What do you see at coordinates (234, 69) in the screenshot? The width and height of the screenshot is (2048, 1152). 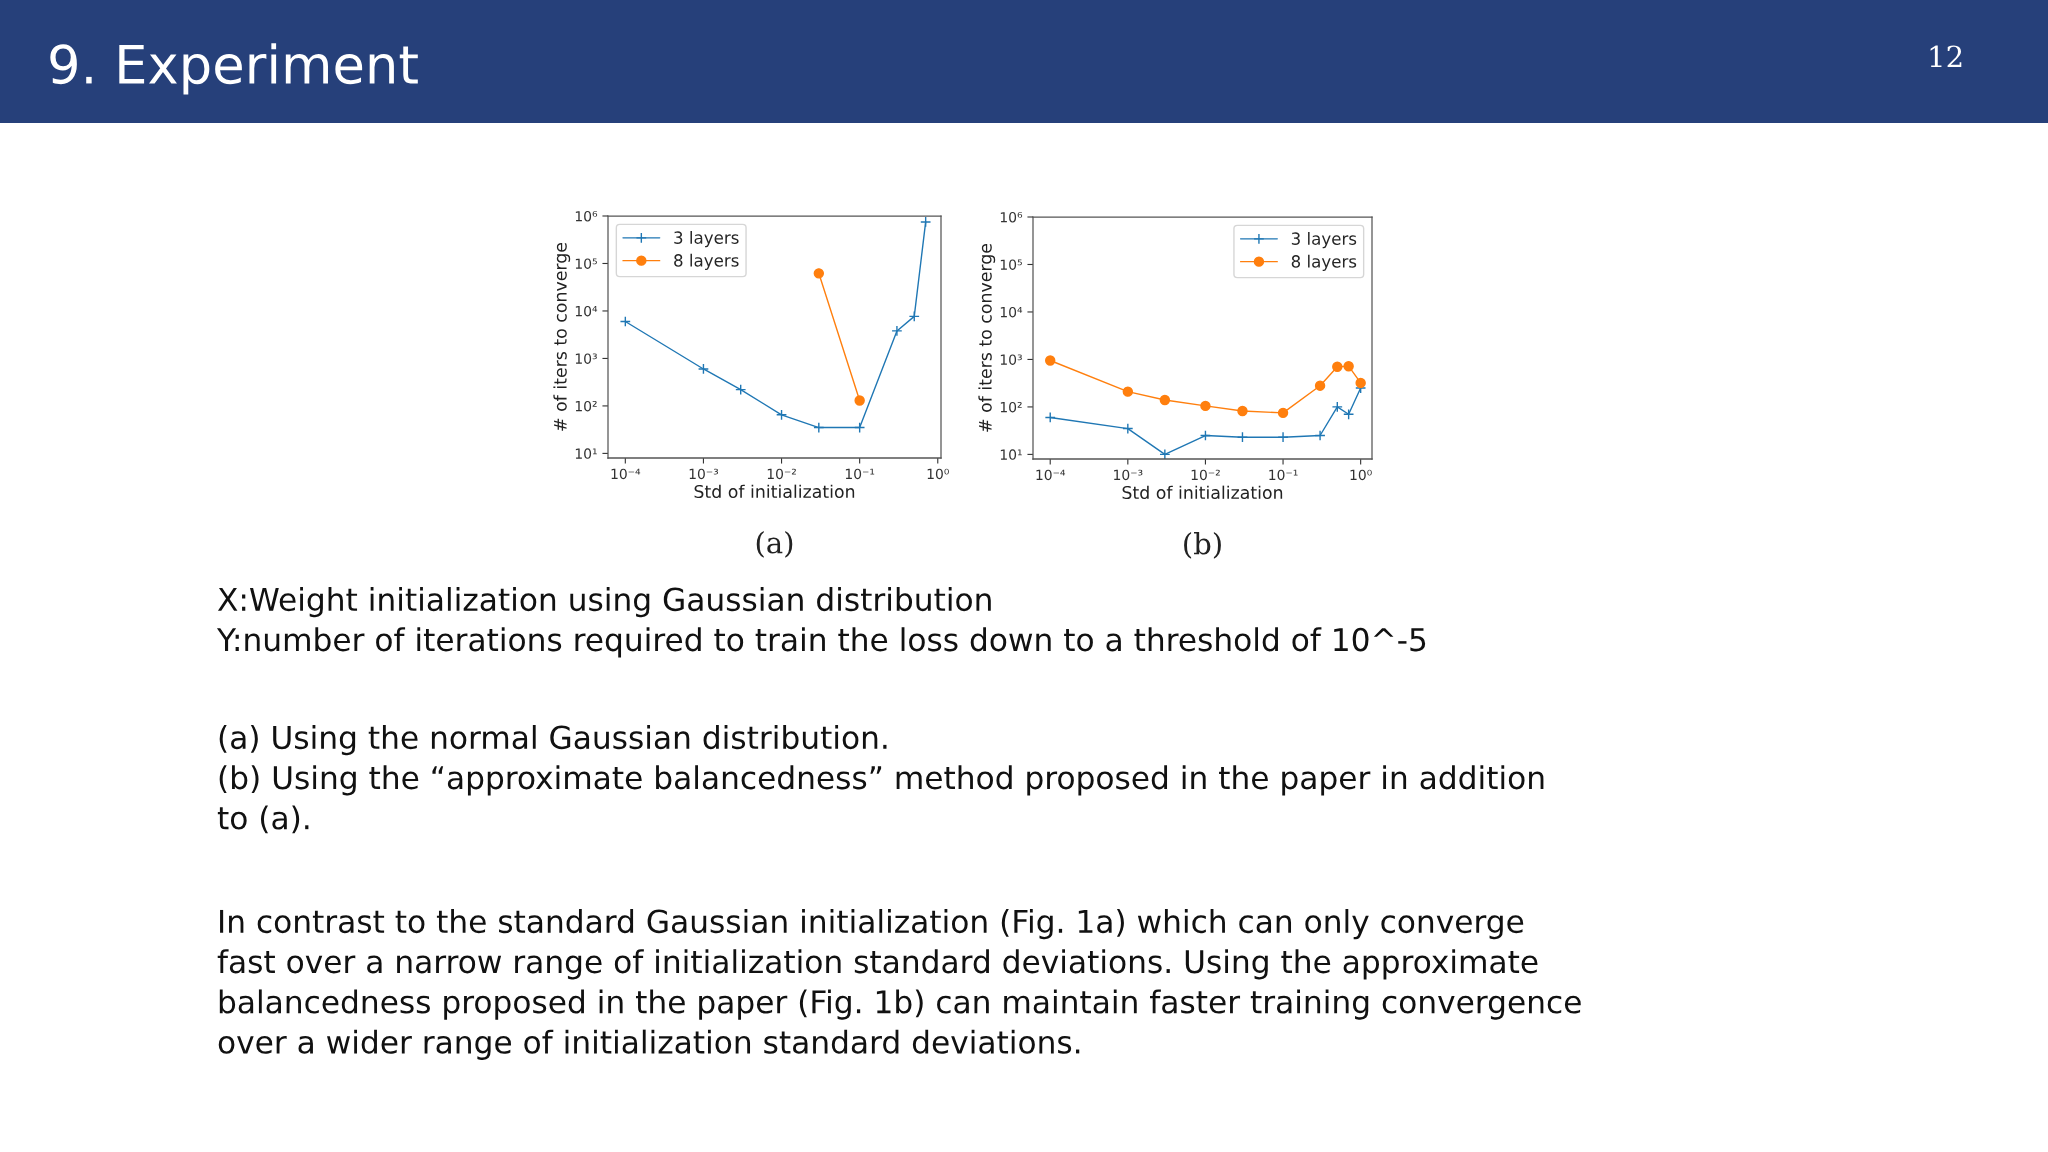 I see `text: 9. Experiment` at bounding box center [234, 69].